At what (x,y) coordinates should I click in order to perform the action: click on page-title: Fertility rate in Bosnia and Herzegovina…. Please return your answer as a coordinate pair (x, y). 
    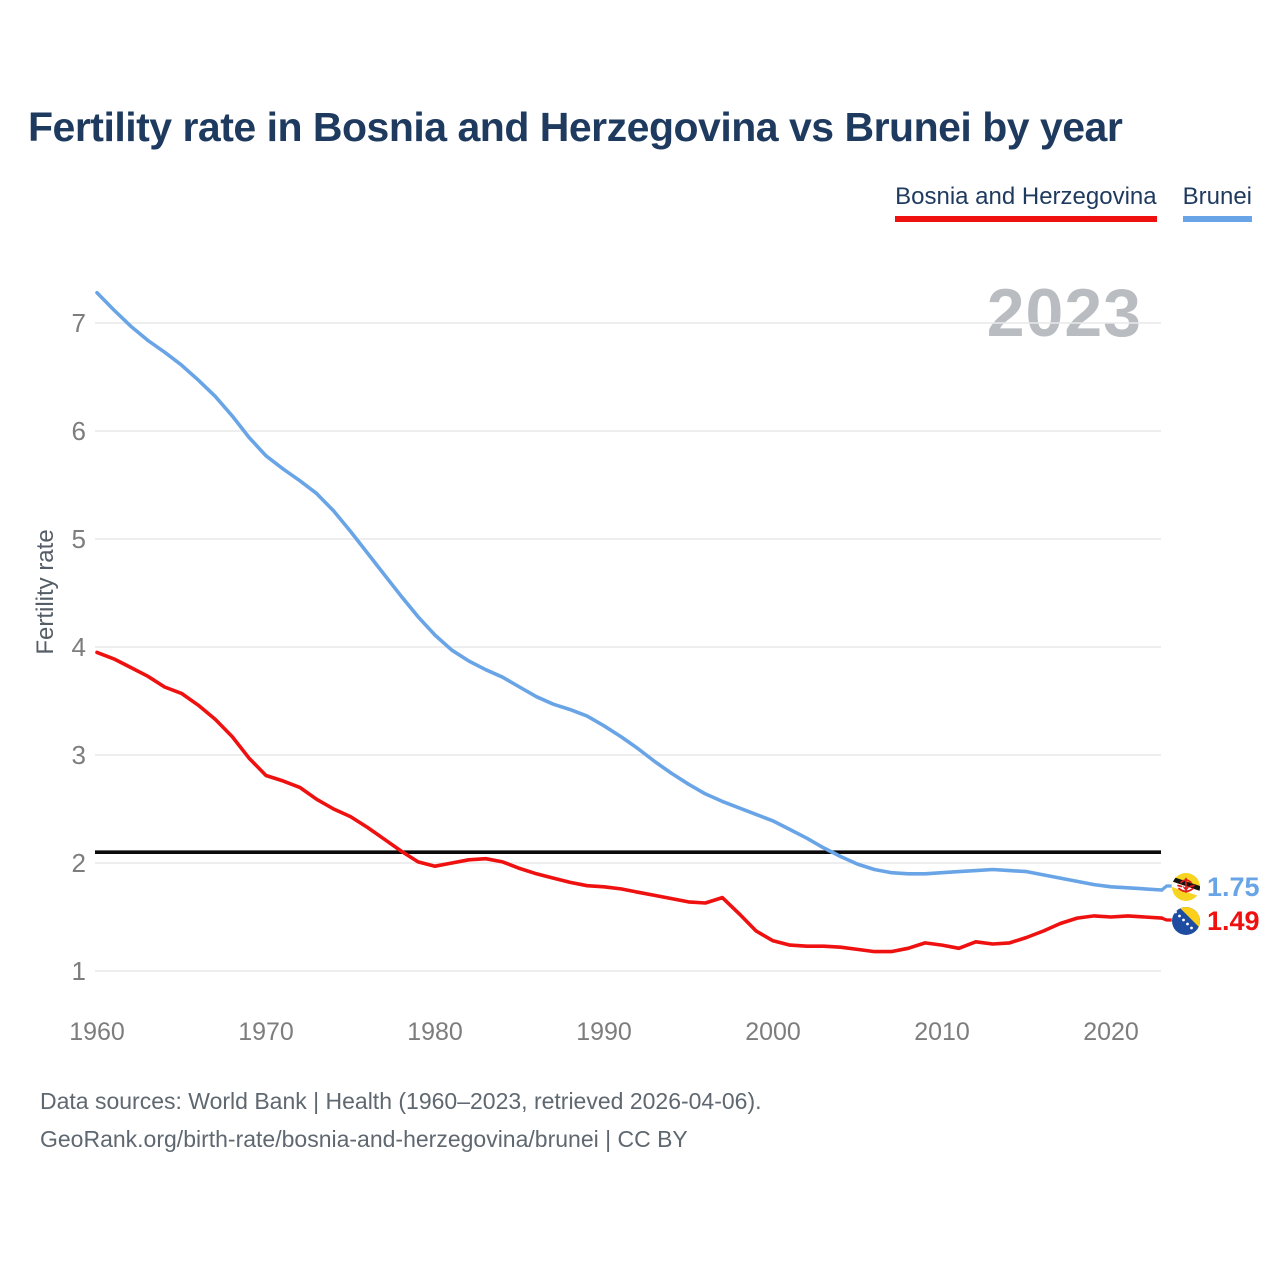
    Looking at the image, I should click on (575, 127).